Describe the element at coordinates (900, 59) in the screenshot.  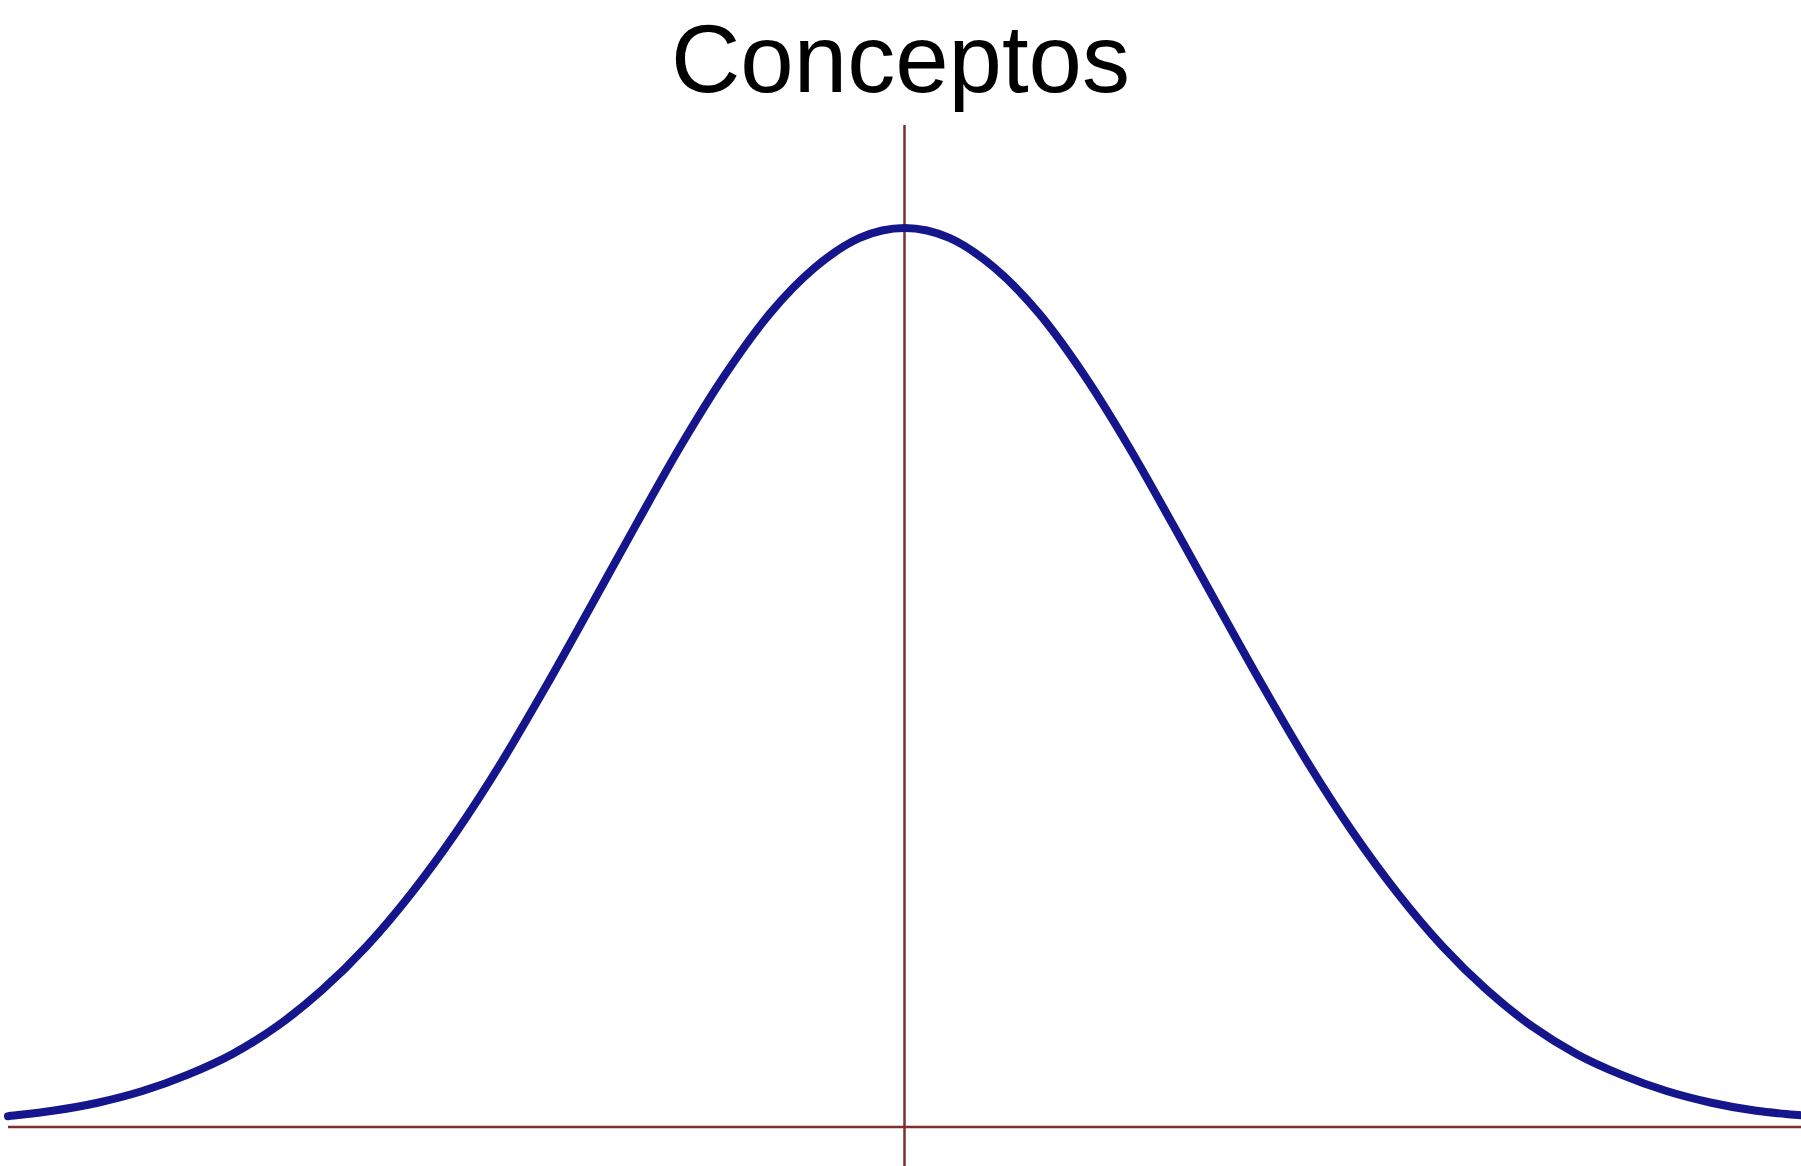
I see `chart-title: Conceptos` at that location.